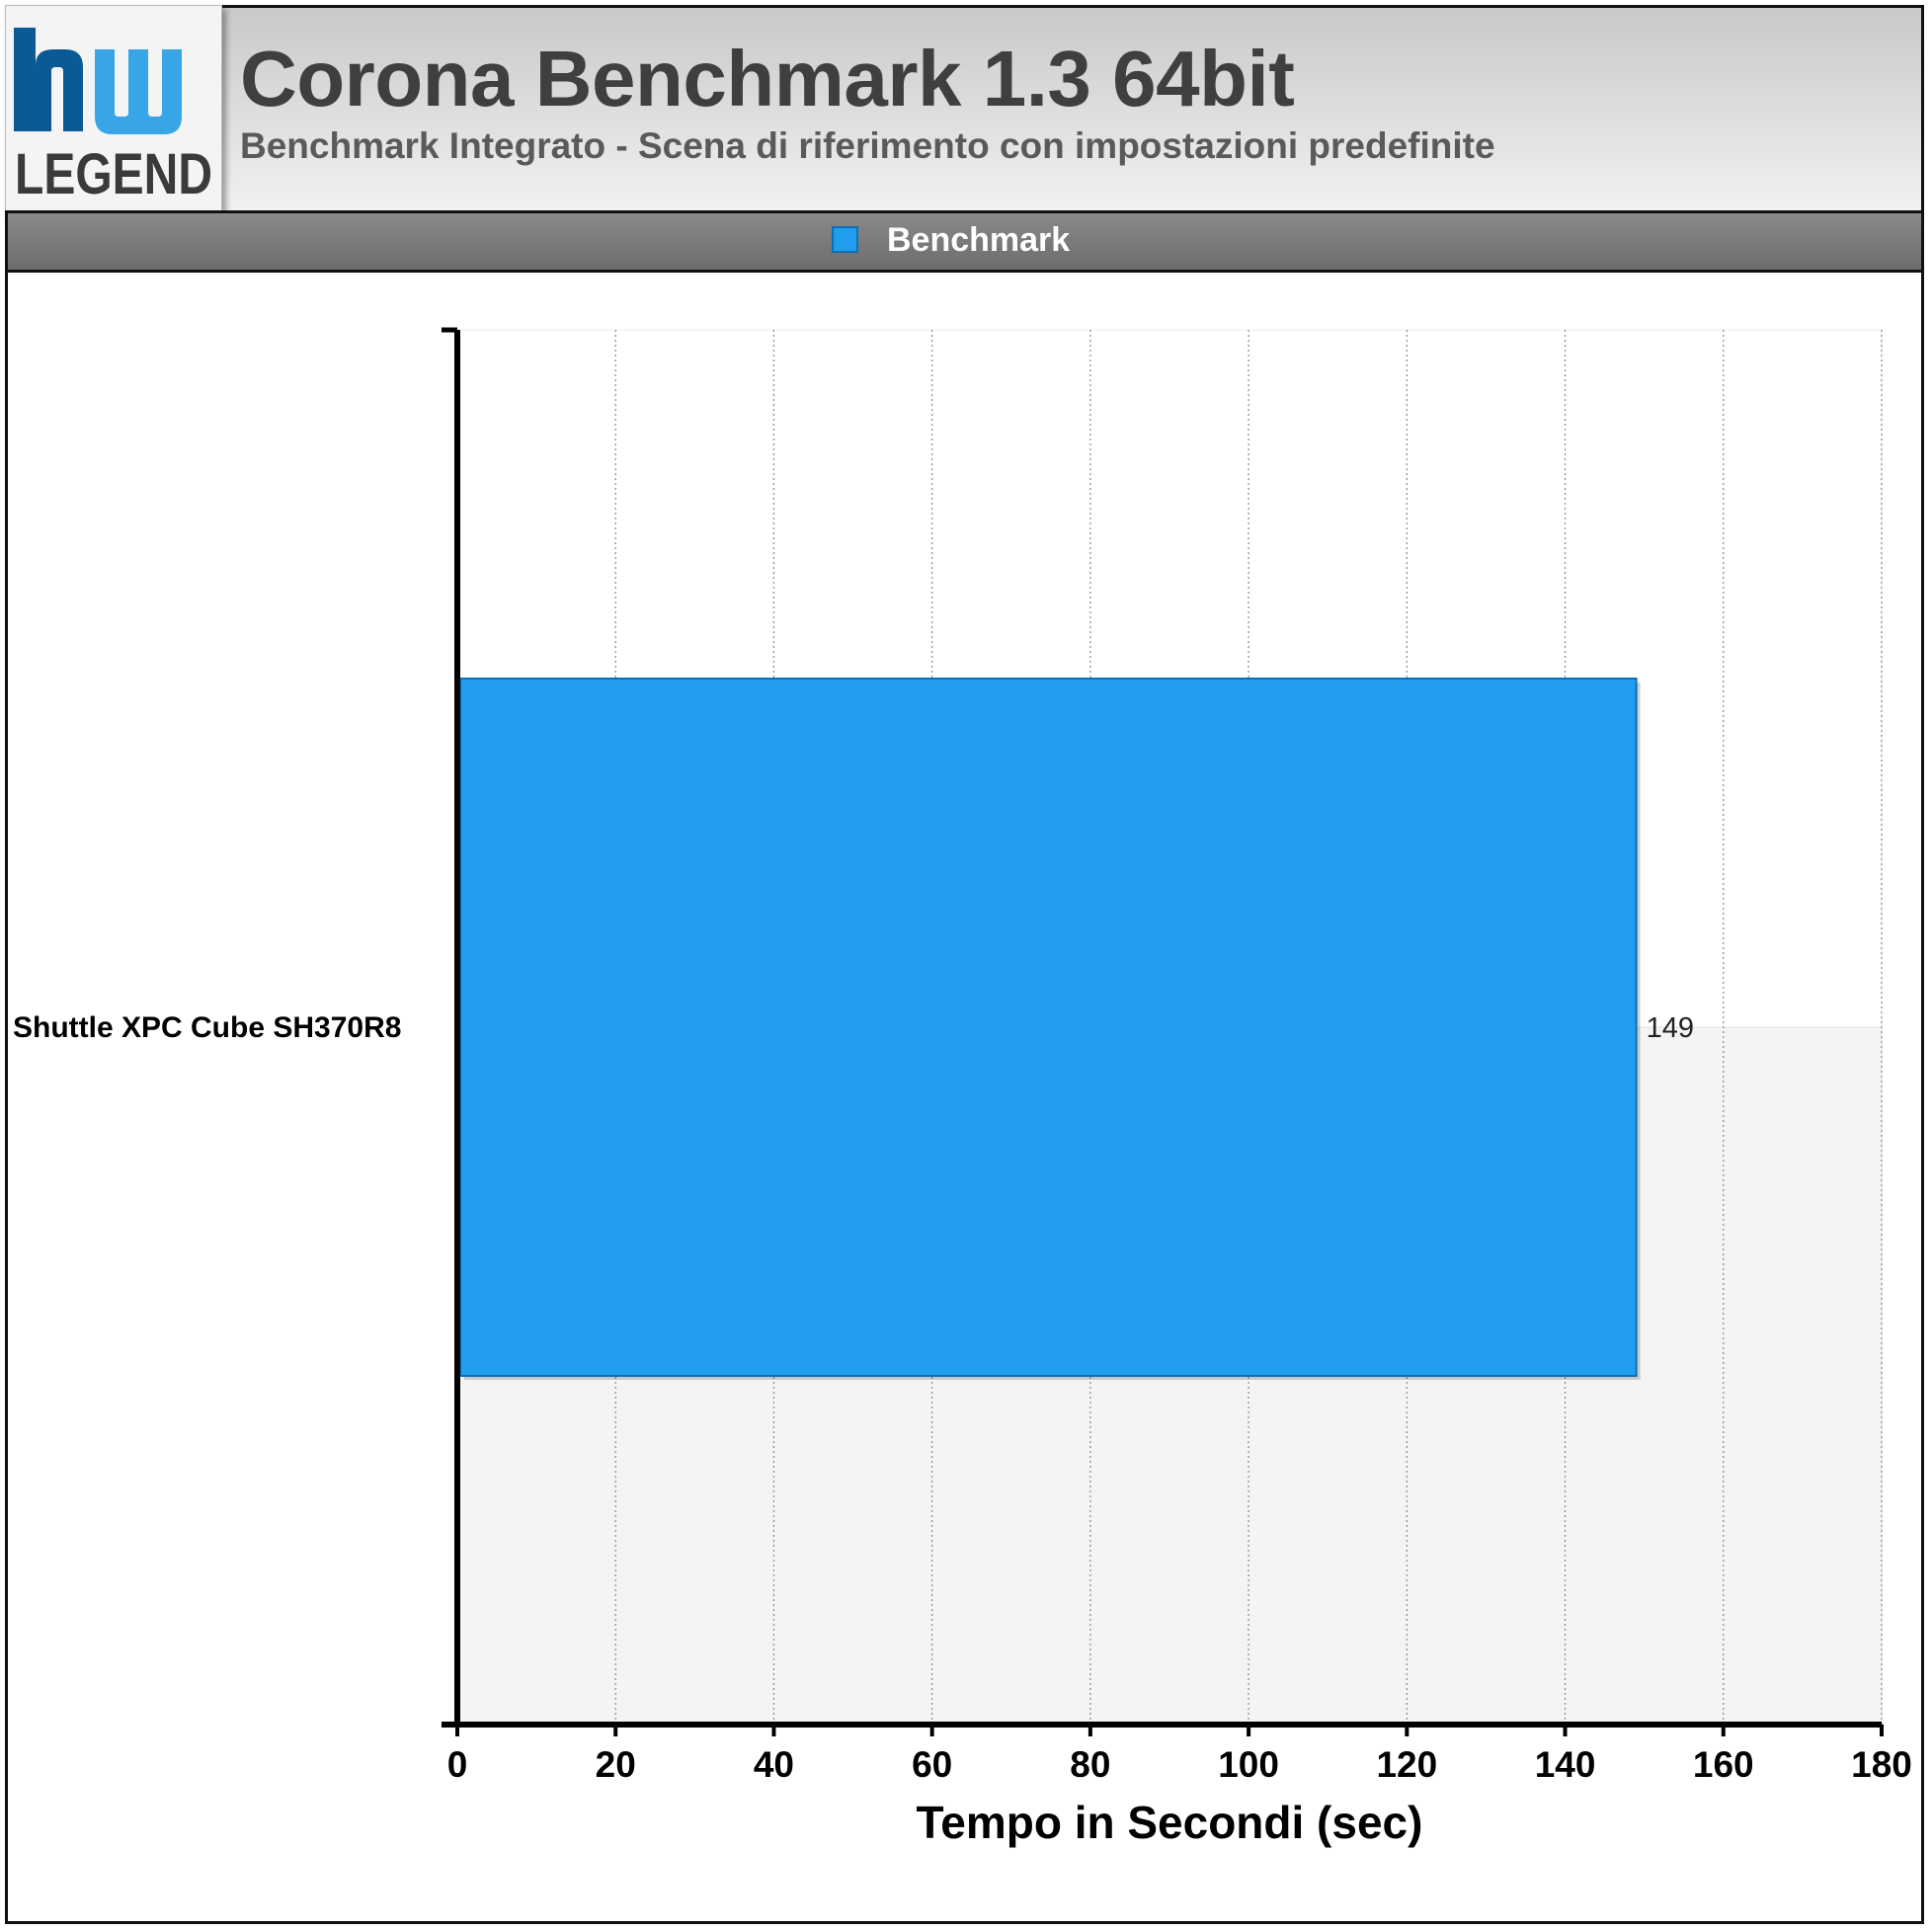 This screenshot has height=1930, width=1932. Describe the element at coordinates (1090, 1764) in the screenshot. I see `x-tick-label: 80` at that location.